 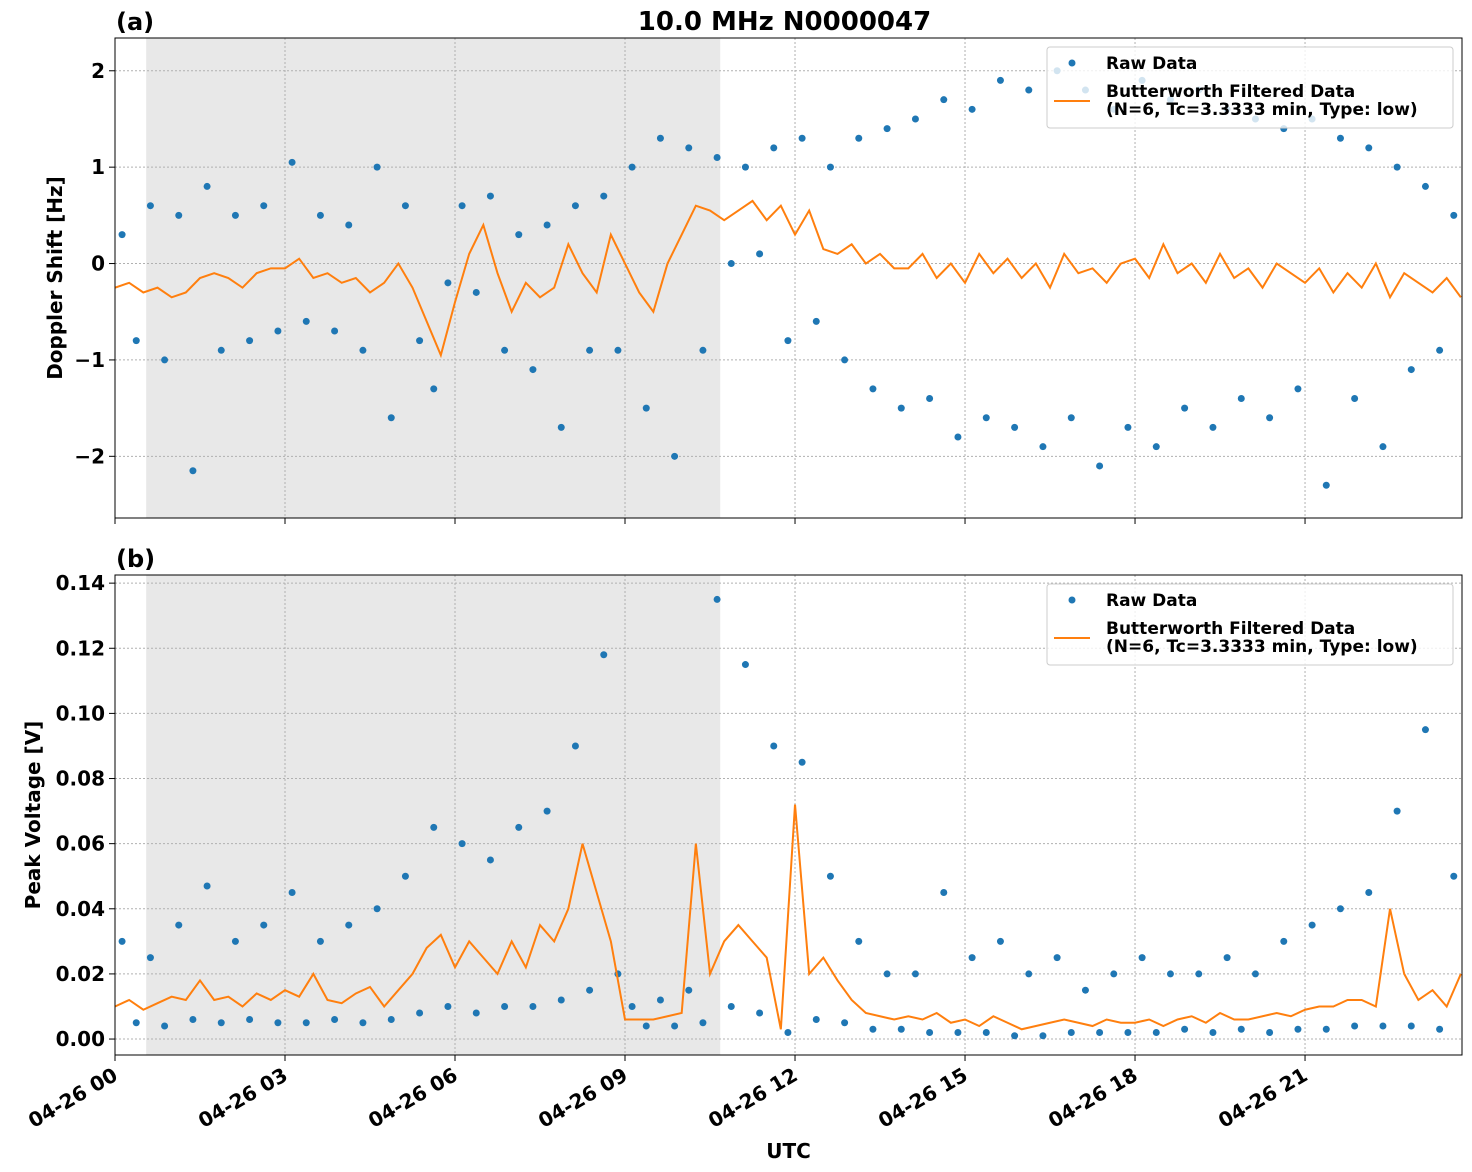 What do you see at coordinates (583, 1098) in the screenshot?
I see `x-tick-label: 04-26 09` at bounding box center [583, 1098].